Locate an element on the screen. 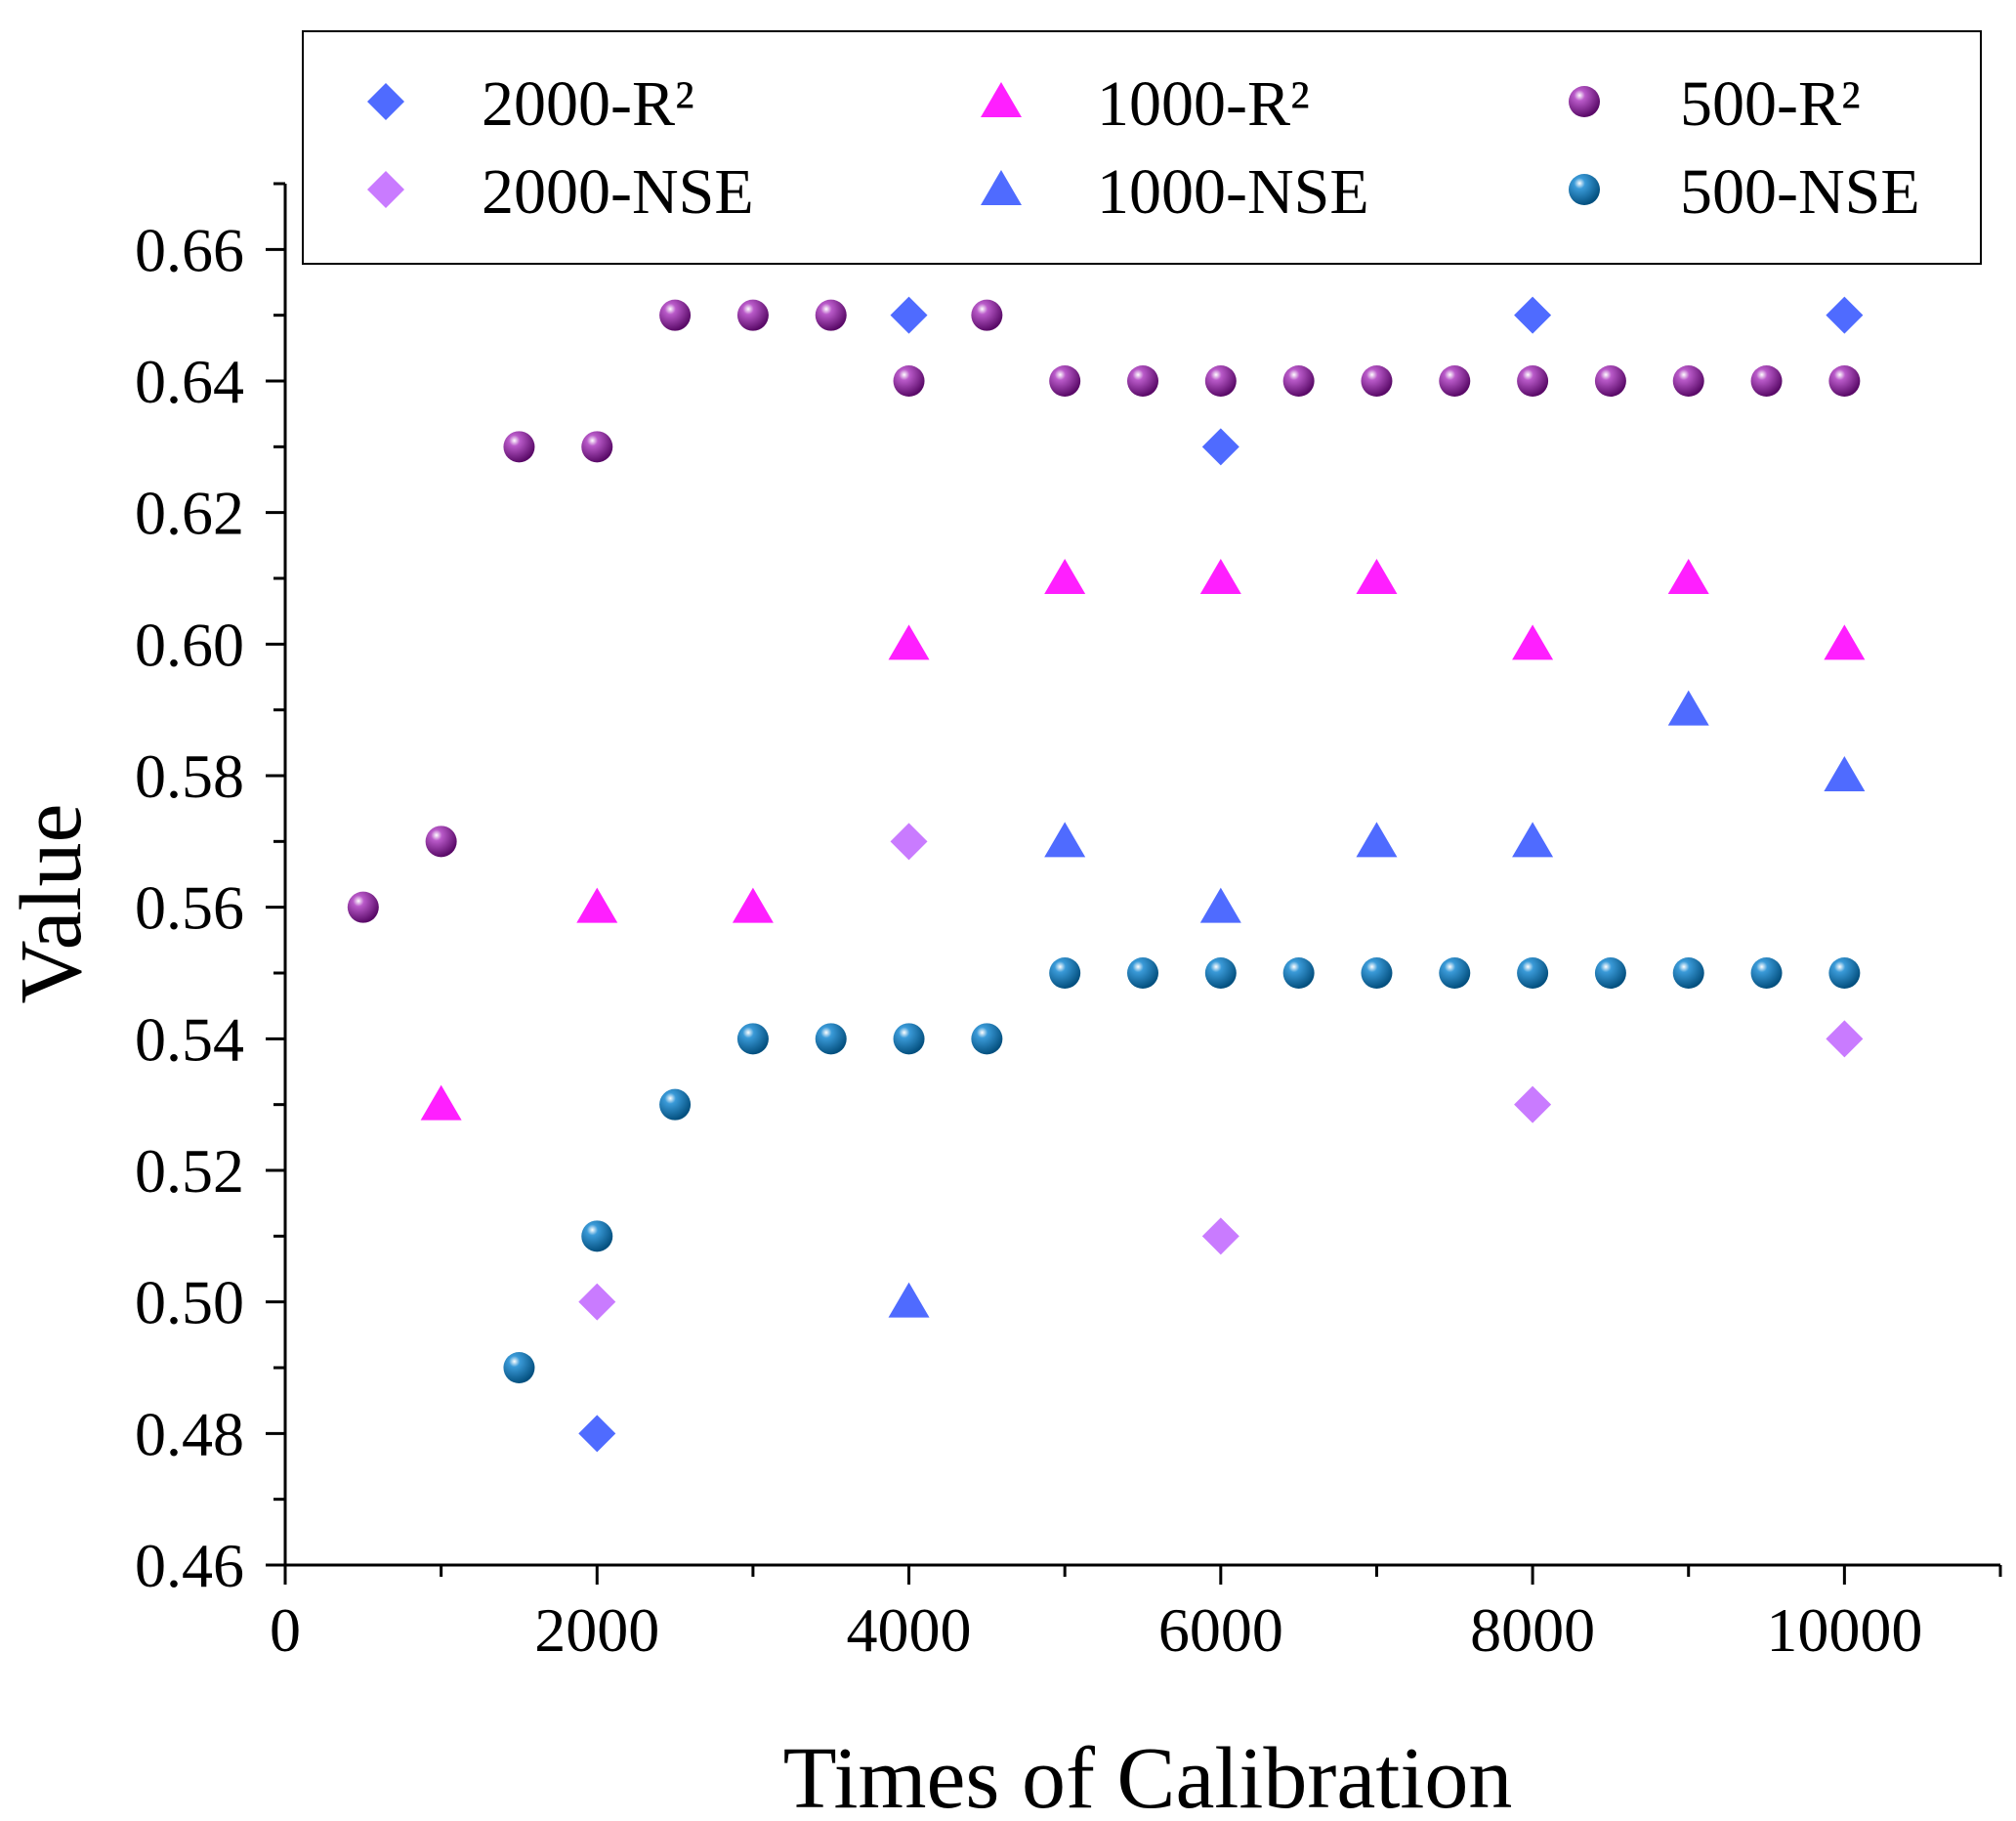 This screenshot has width=2016, height=1821. x-tick-label: 2000 is located at coordinates (596, 1630).